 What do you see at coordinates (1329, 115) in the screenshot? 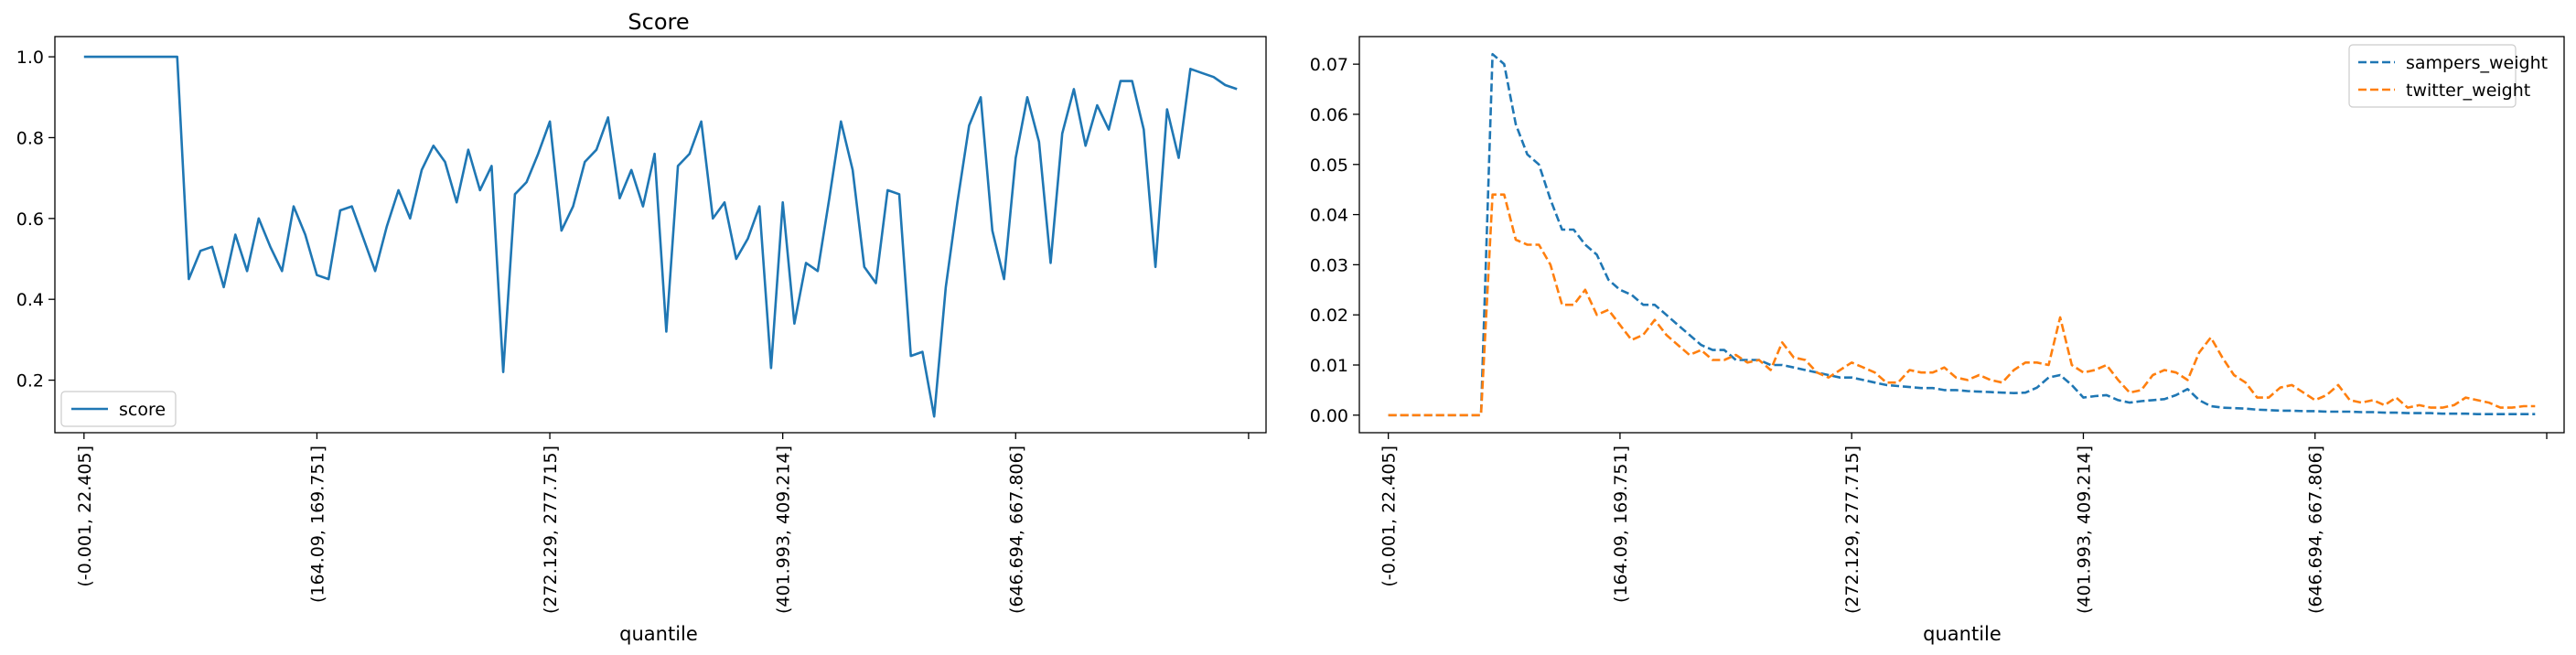
I see `y-tick-label: 0.06` at bounding box center [1329, 115].